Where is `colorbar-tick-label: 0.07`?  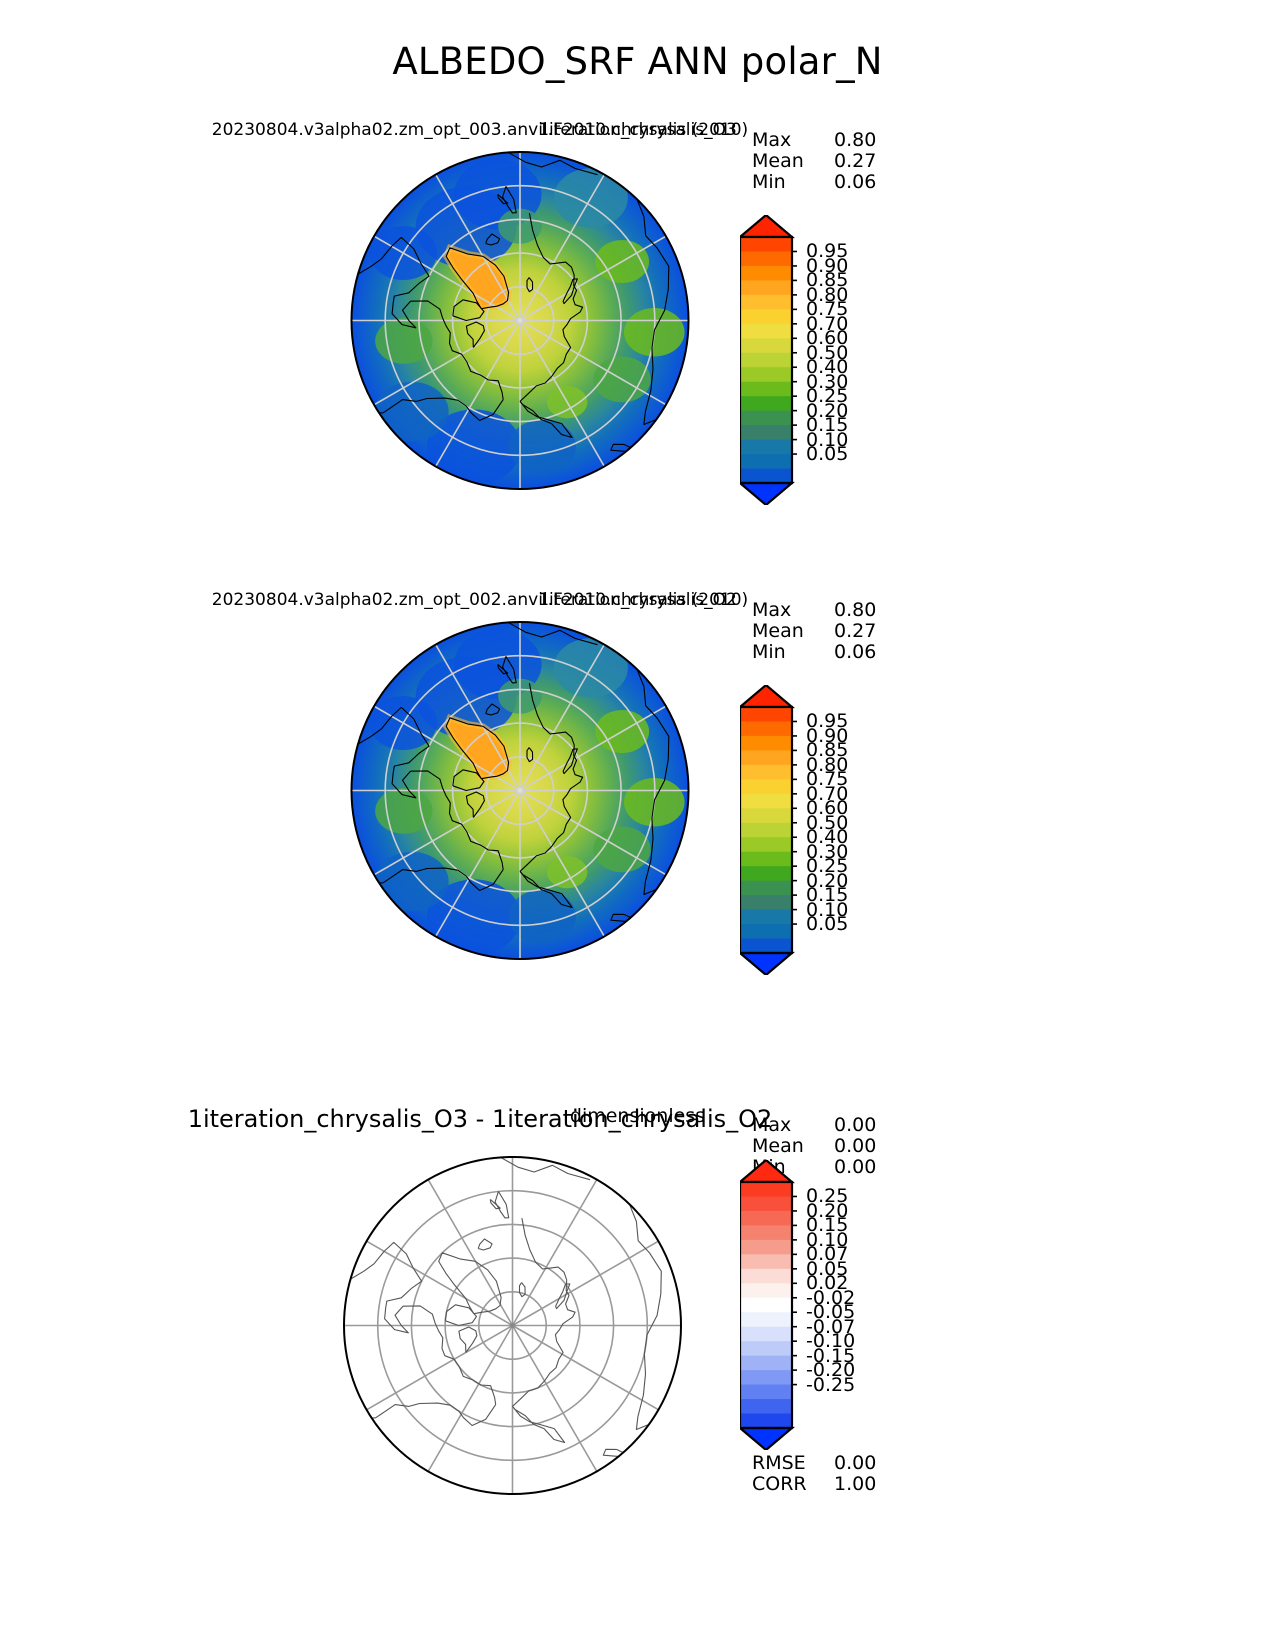
colorbar-tick-label: 0.07 is located at coordinates (827, 1254).